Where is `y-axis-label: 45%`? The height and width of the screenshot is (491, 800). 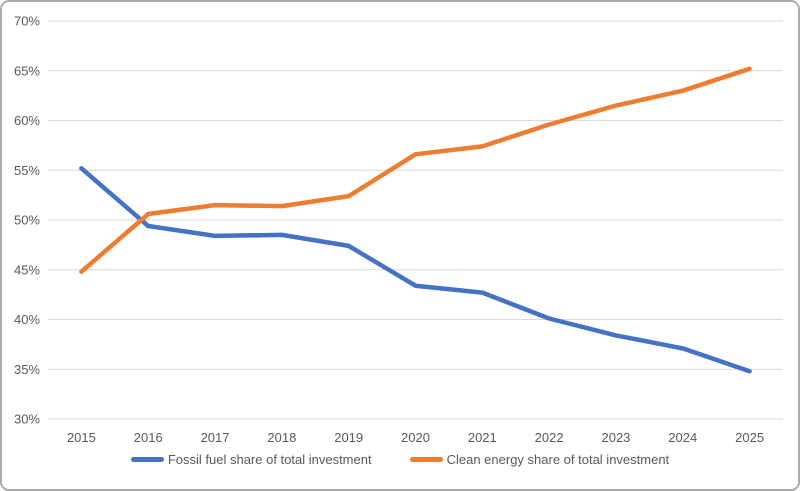
y-axis-label: 45% is located at coordinates (27, 269).